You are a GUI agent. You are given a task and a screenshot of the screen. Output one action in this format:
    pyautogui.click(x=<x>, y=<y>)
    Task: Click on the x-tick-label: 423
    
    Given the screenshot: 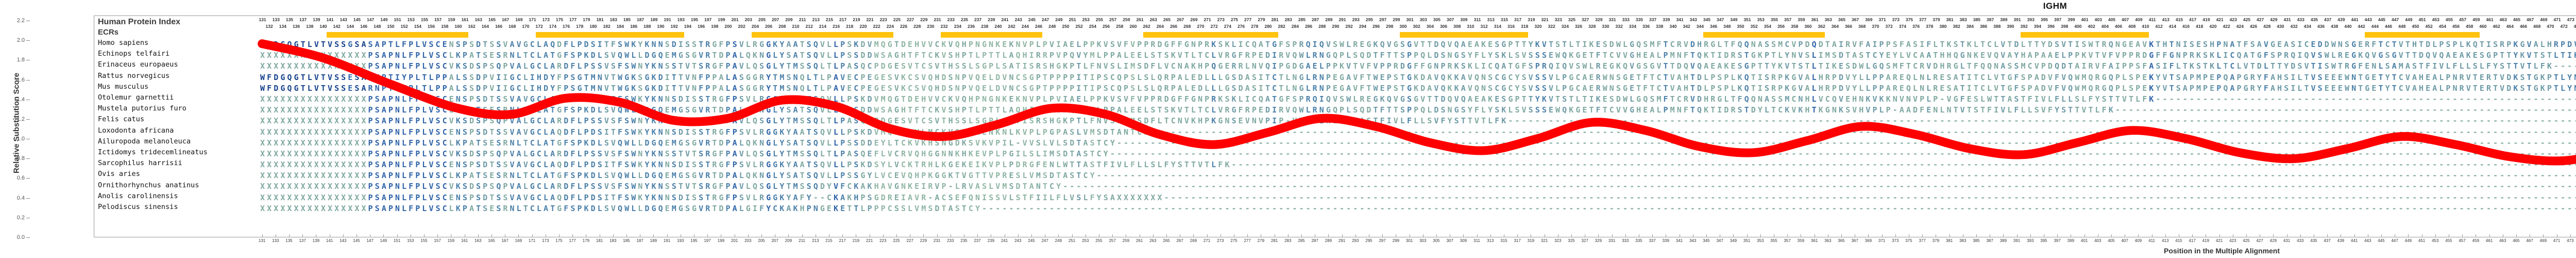 What is the action you would take?
    pyautogui.click(x=2233, y=240)
    